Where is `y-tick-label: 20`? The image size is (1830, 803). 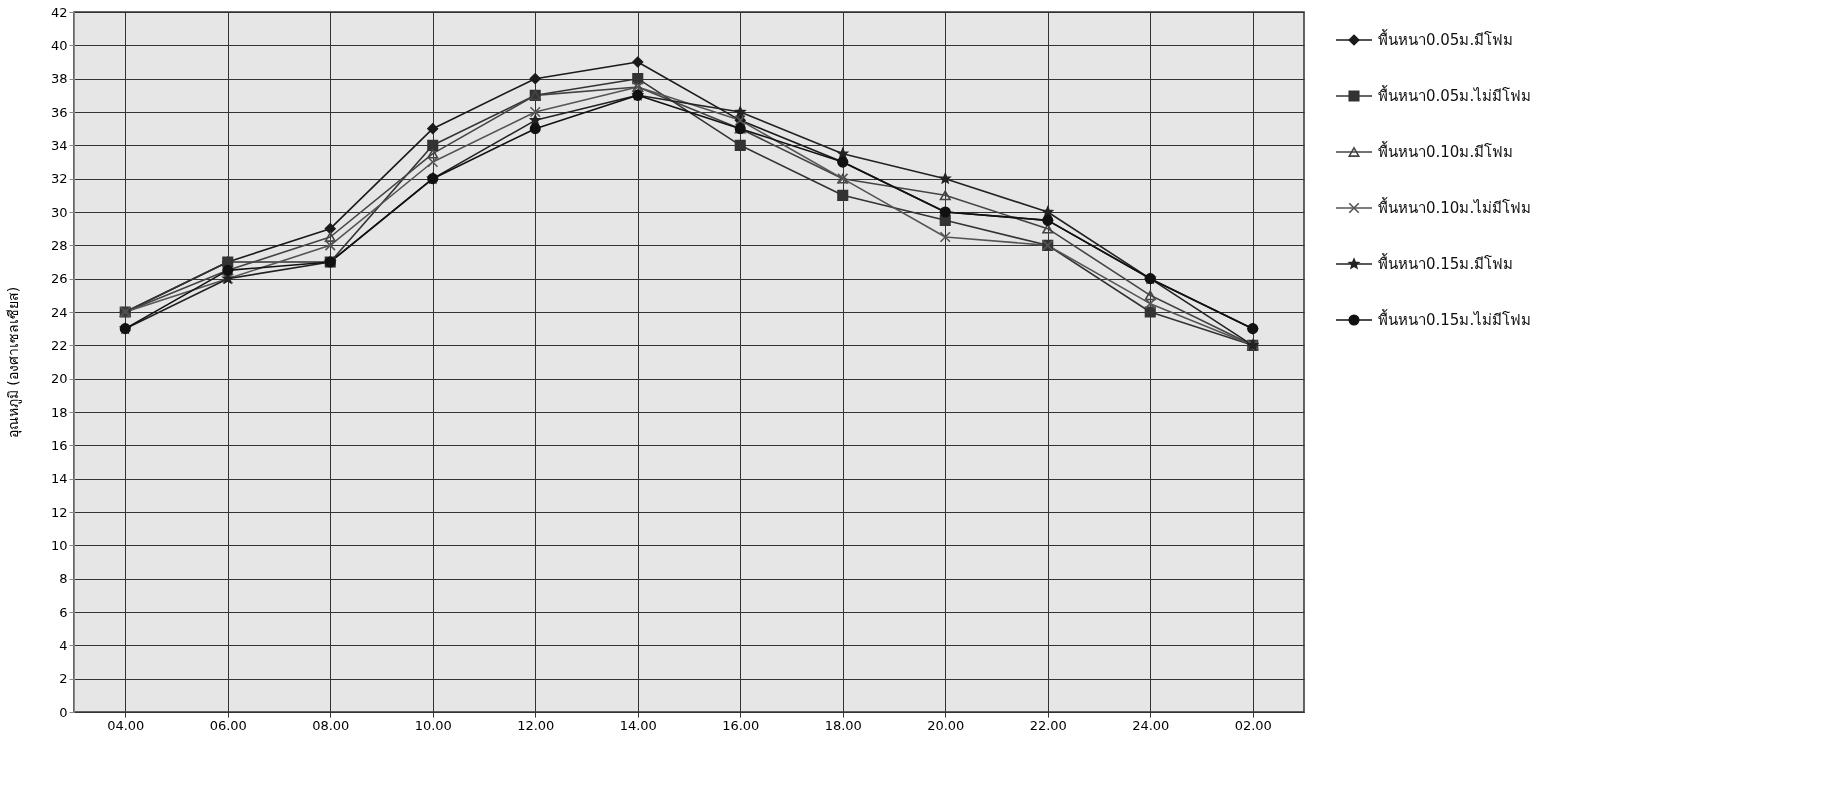
y-tick-label: 20 is located at coordinates (59, 379).